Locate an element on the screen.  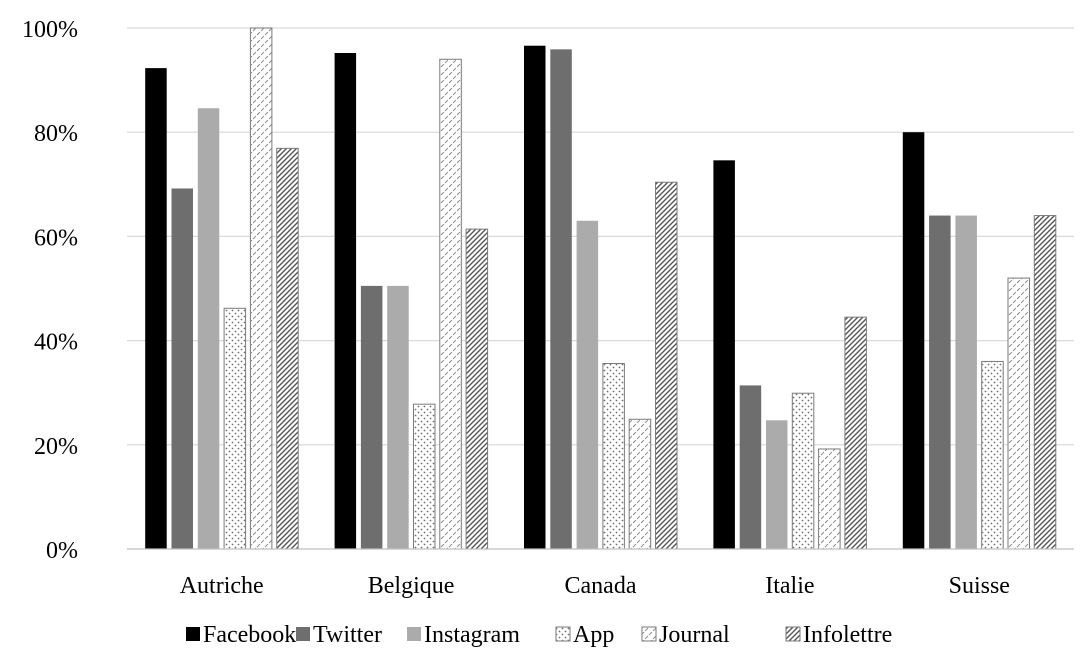
bar-facebook-suisse is located at coordinates (913, 340).